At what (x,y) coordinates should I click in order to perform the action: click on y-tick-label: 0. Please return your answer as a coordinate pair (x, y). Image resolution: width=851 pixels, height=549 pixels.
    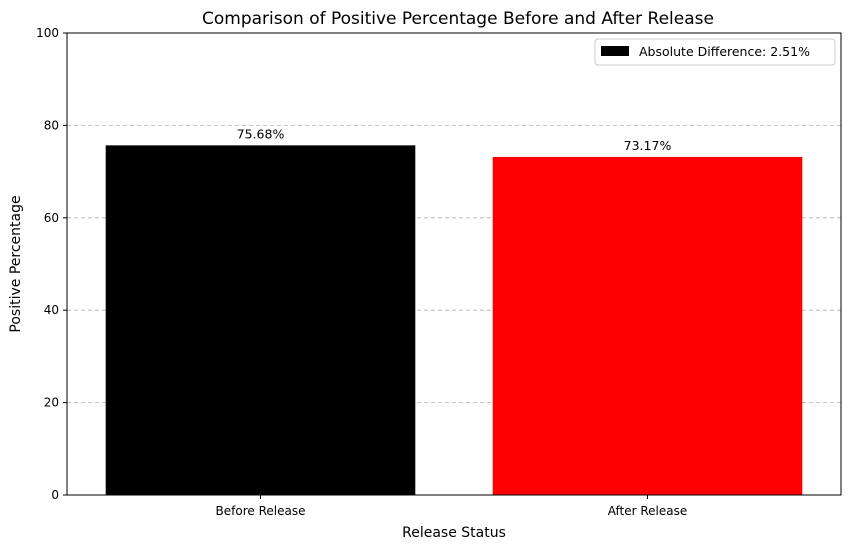
    Looking at the image, I should click on (55, 495).